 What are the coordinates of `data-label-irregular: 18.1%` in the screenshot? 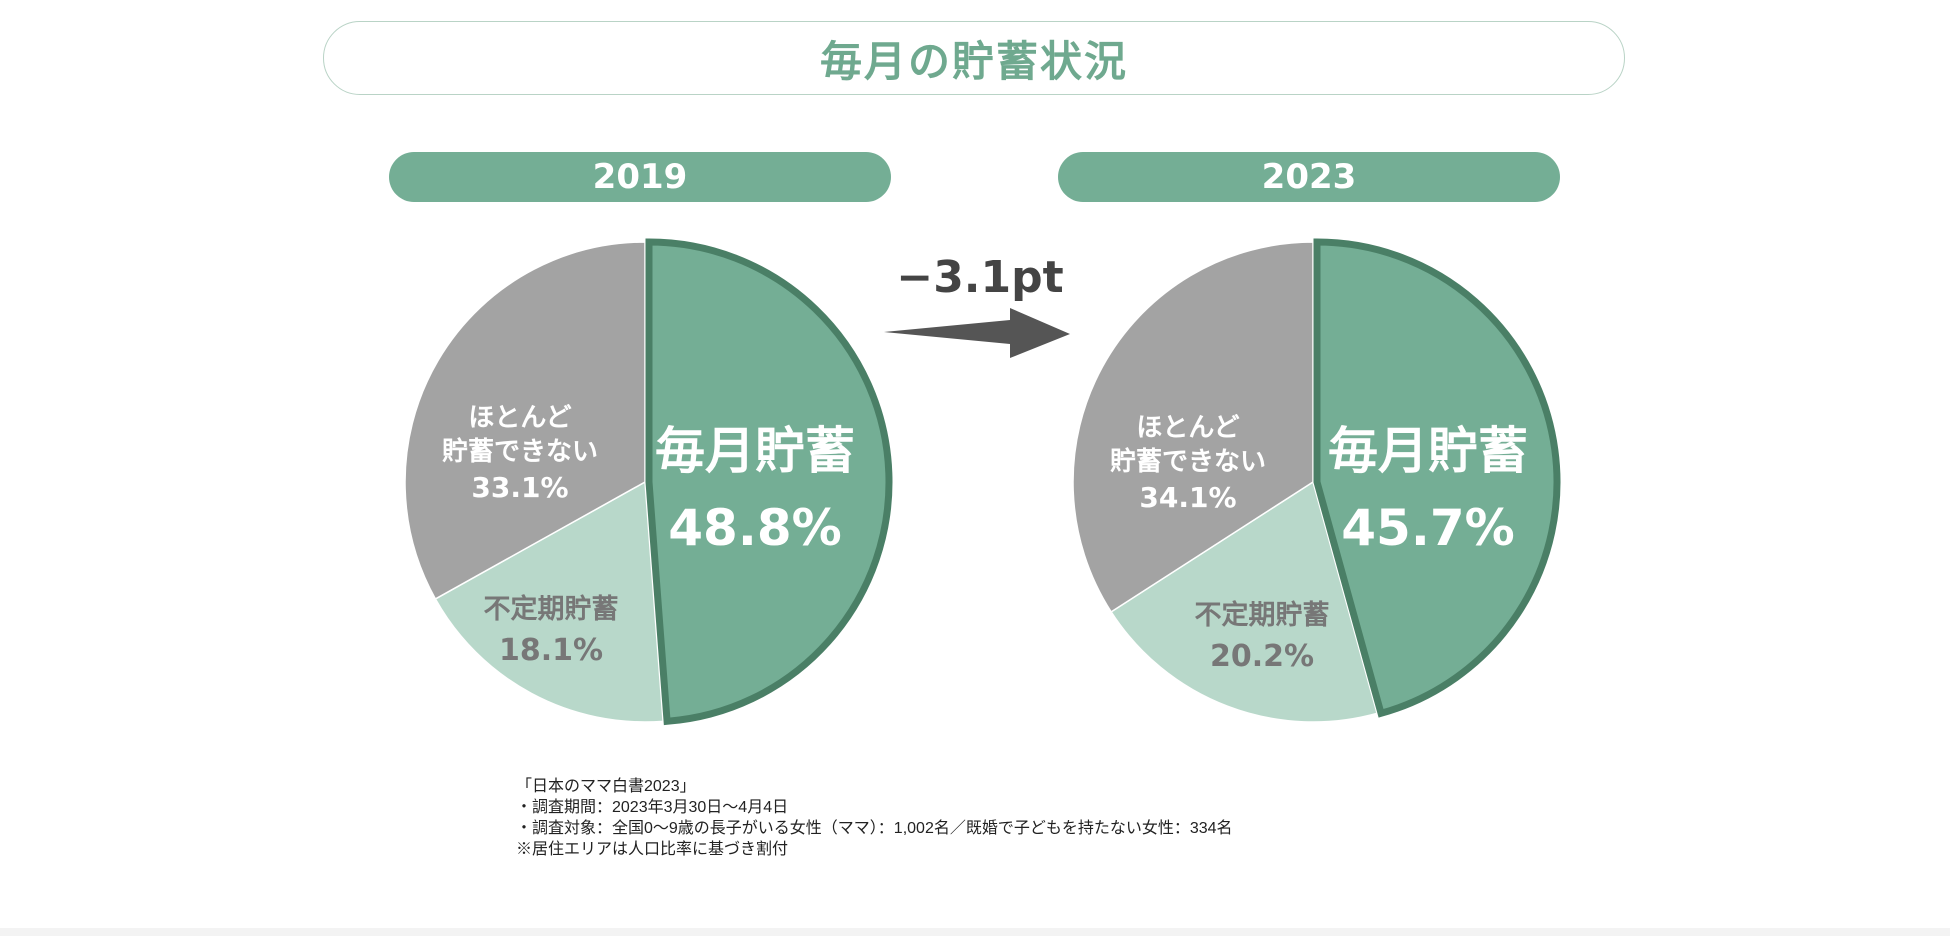 It's located at (551, 650).